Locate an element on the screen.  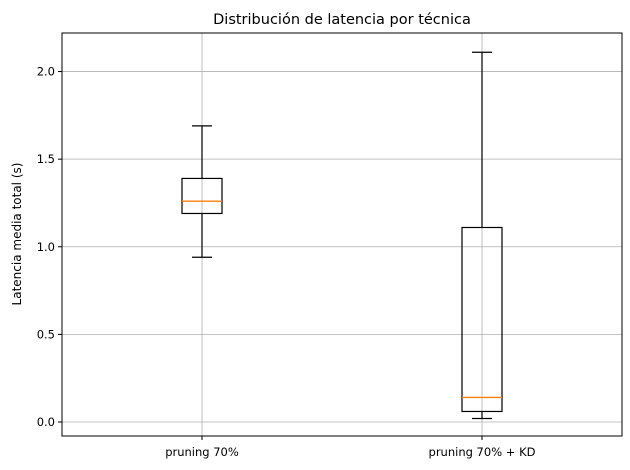
y-tick-label: 1.5 is located at coordinates (46, 159).